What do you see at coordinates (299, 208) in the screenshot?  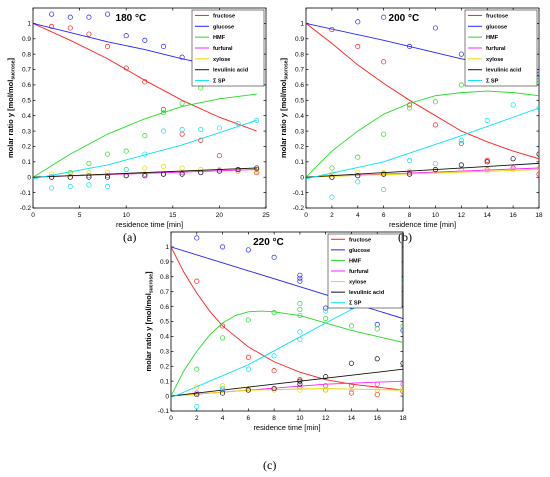 I see `y-tick-label: -0.2` at bounding box center [299, 208].